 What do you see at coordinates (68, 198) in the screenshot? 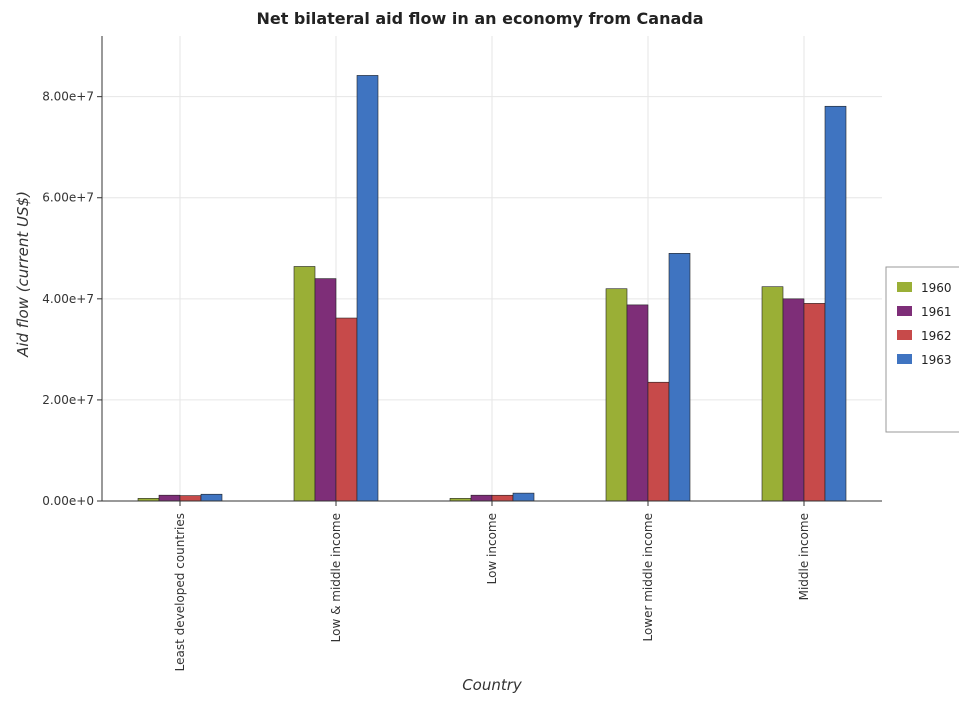
I see `y-tick-label: 6.00e+7` at bounding box center [68, 198].